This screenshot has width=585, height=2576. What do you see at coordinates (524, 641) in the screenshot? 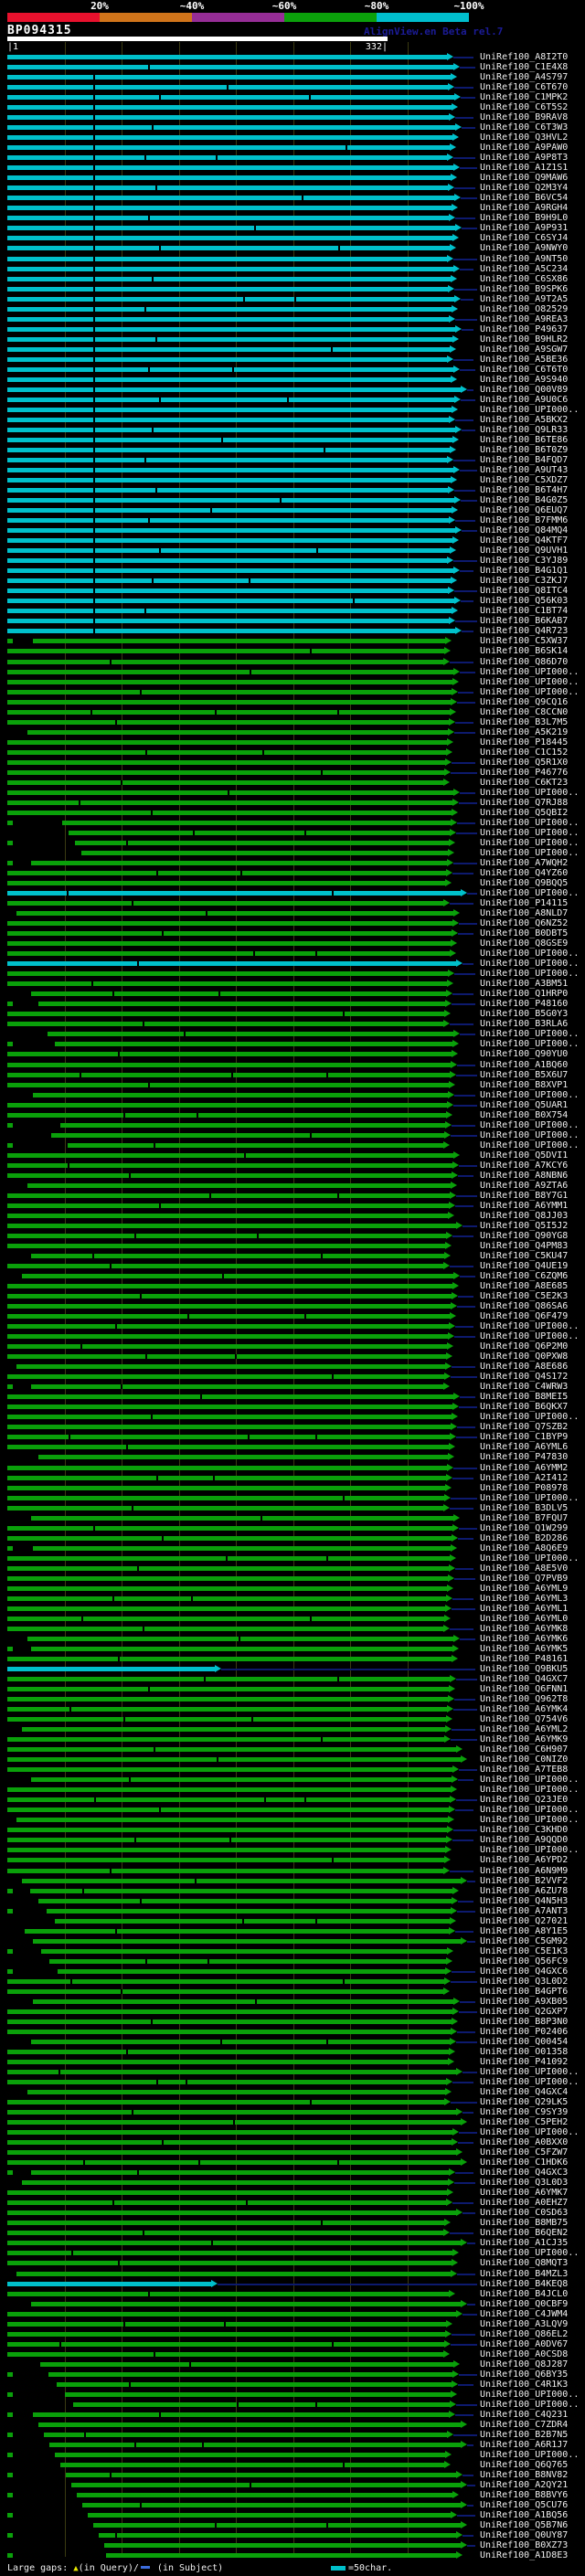
I see `row-label: UniRef100_C5XW37` at bounding box center [524, 641].